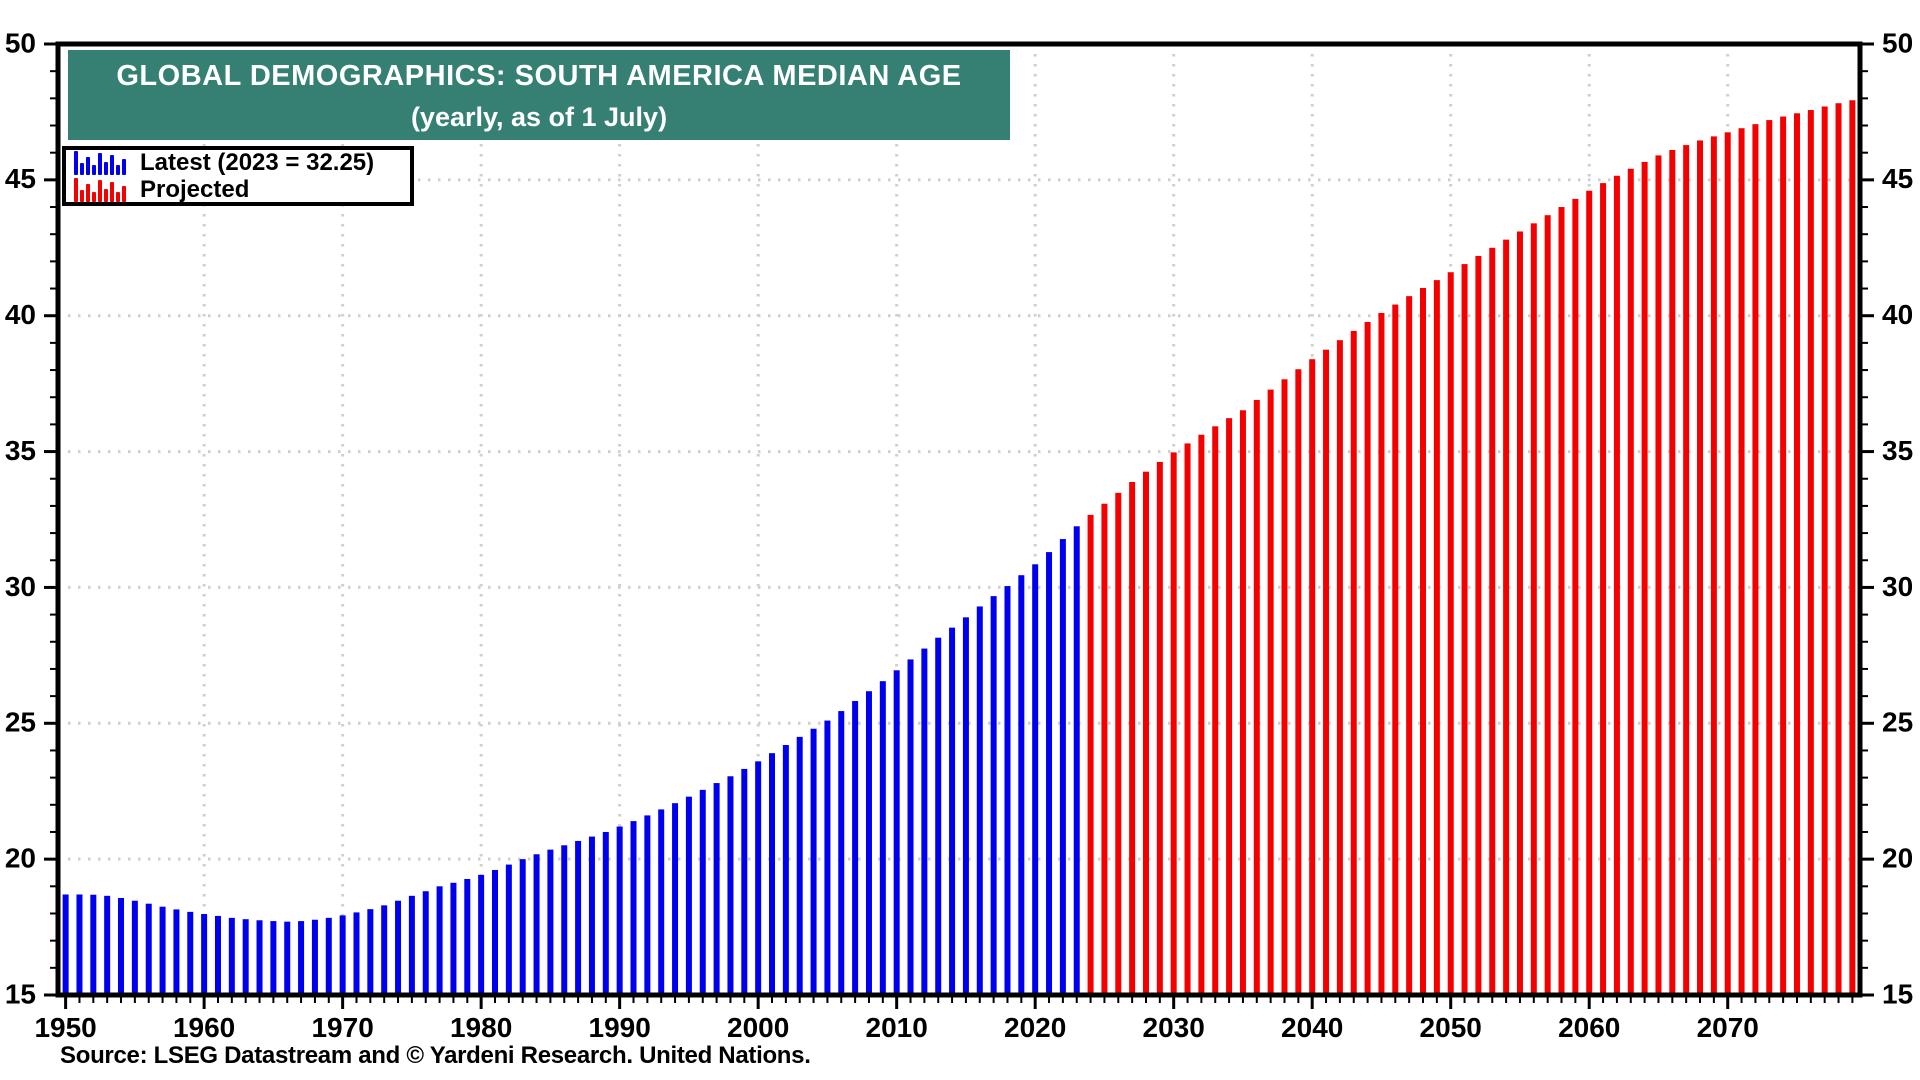 The height and width of the screenshot is (1080, 1920). Describe the element at coordinates (1589, 1027) in the screenshot. I see `x-axis-label: 2060` at that location.